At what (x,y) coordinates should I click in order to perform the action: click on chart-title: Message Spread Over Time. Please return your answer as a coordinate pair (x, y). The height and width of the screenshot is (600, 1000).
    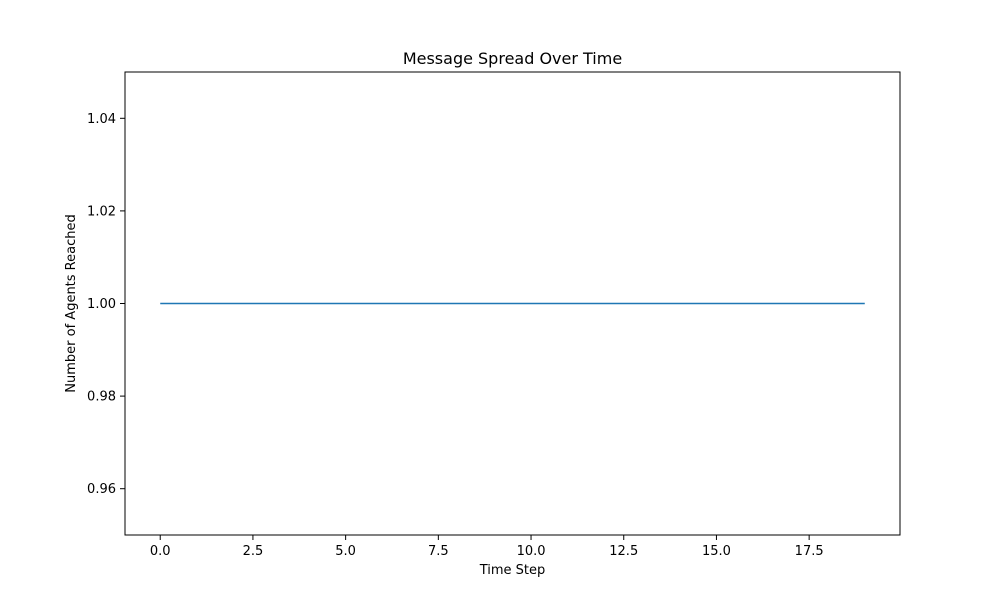
    Looking at the image, I should click on (512, 58).